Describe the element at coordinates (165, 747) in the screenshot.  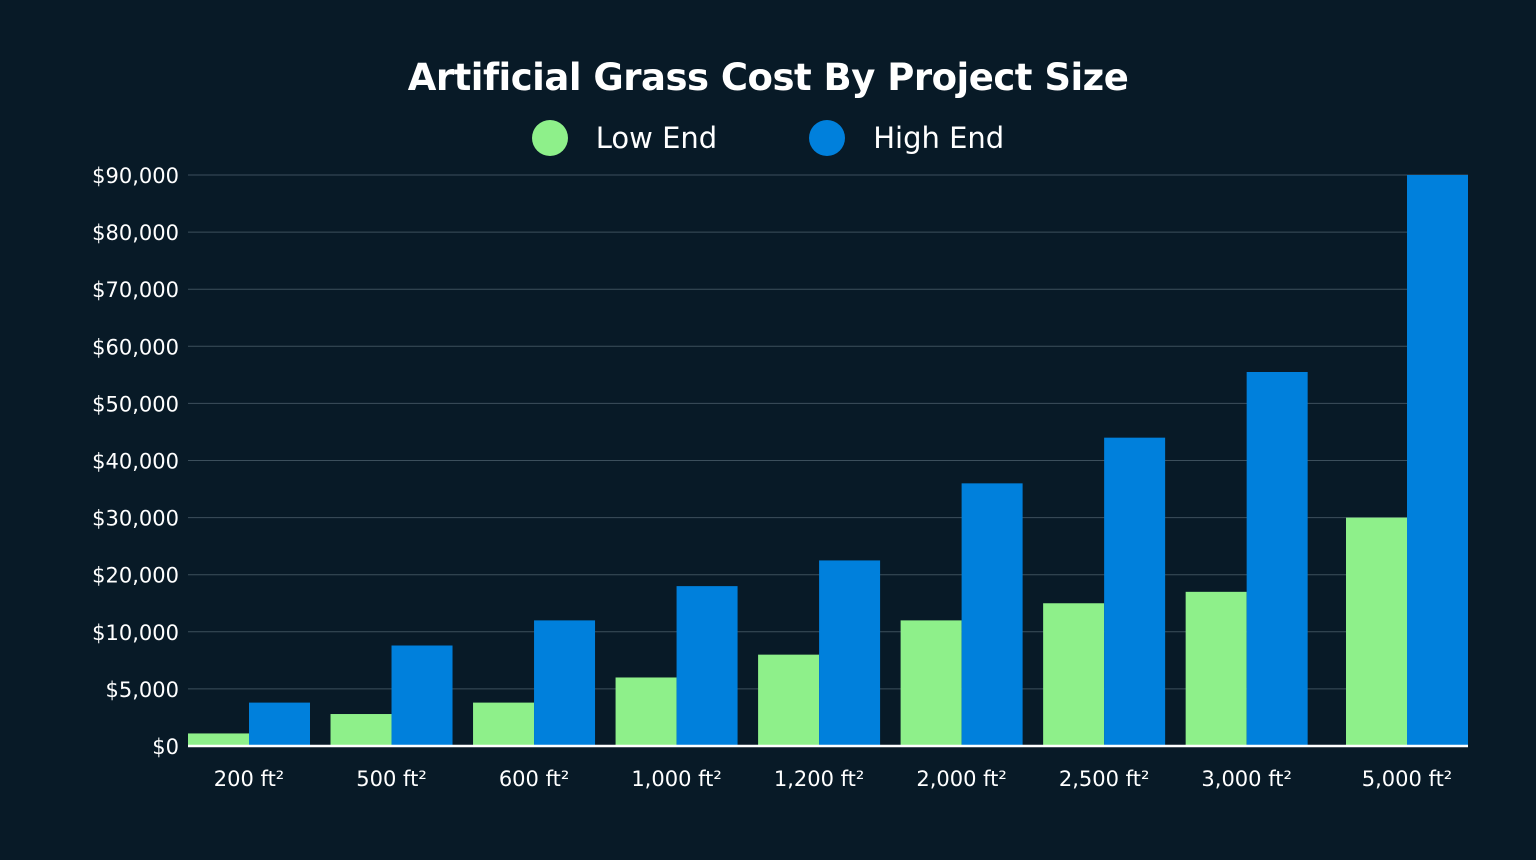
I see `y-tick-label: $0` at that location.